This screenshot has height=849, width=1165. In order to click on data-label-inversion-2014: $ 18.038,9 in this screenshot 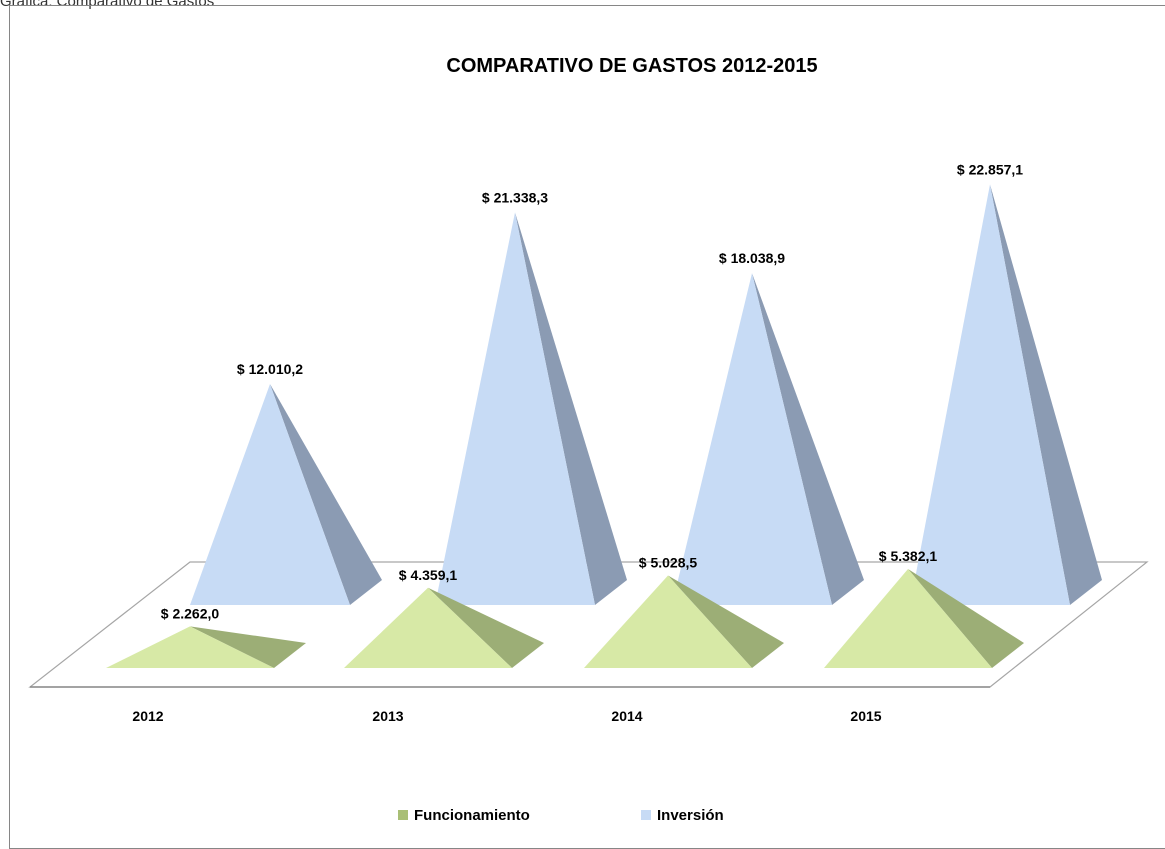, I will do `click(752, 258)`.